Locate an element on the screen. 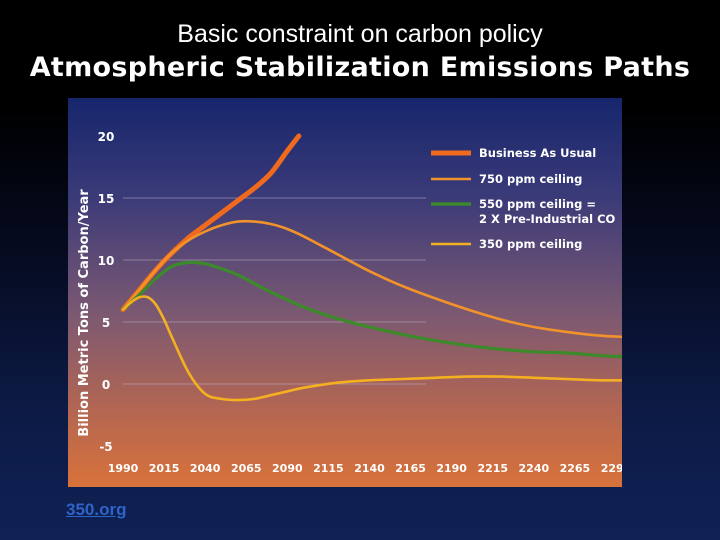 The image size is (720, 540). legend-label: 550 ppm ceiling = is located at coordinates (537, 204).